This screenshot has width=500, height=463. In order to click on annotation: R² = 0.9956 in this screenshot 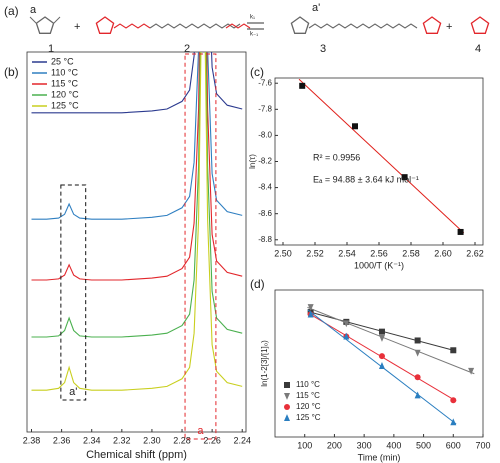, I will do `click(336, 157)`.